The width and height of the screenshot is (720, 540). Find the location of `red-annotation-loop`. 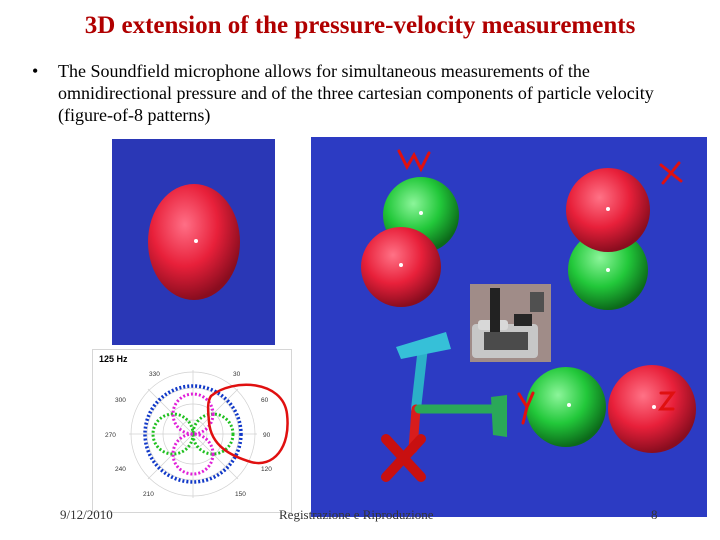

red-annotation-loop is located at coordinates (247, 424).